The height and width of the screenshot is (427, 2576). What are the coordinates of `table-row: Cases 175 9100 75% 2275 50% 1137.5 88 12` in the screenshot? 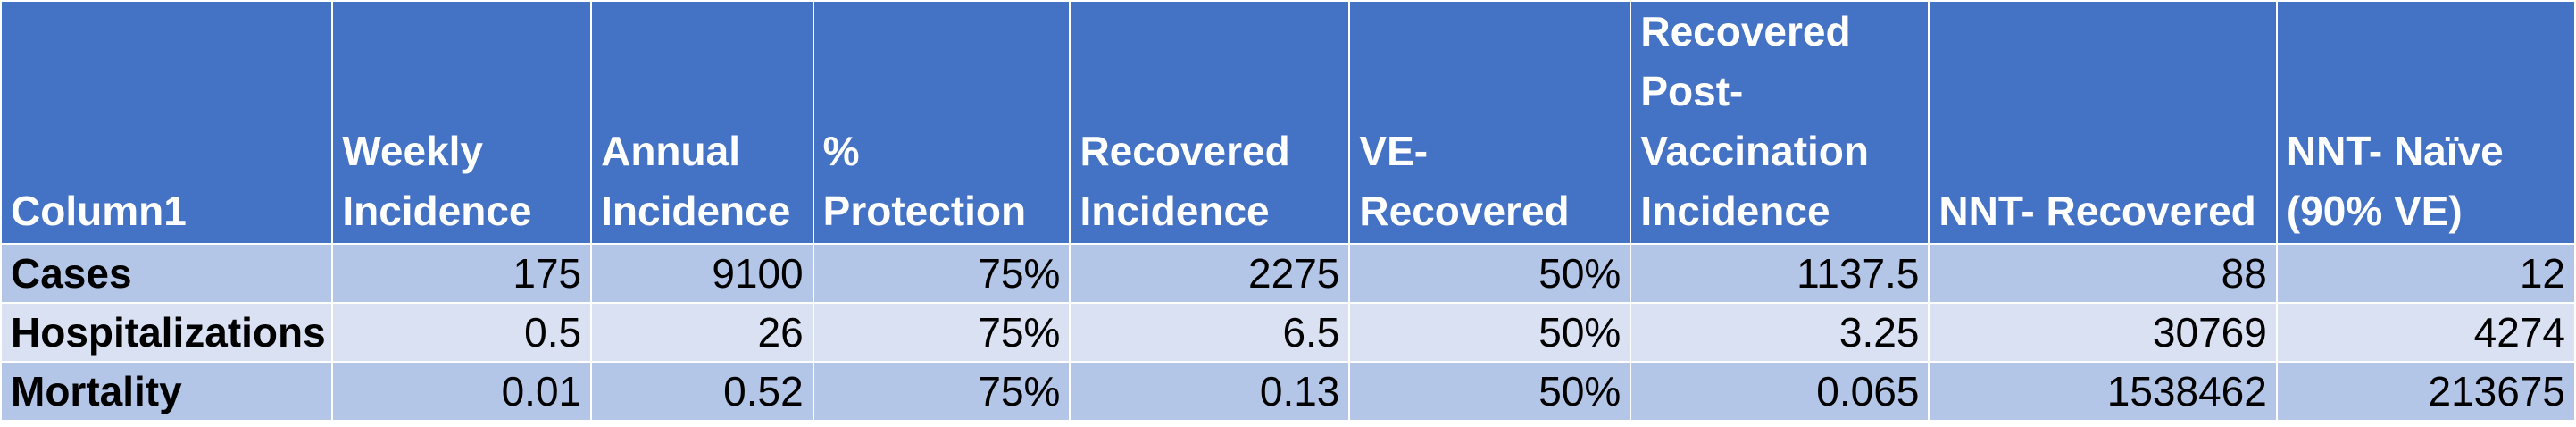 It's located at (1288, 273).